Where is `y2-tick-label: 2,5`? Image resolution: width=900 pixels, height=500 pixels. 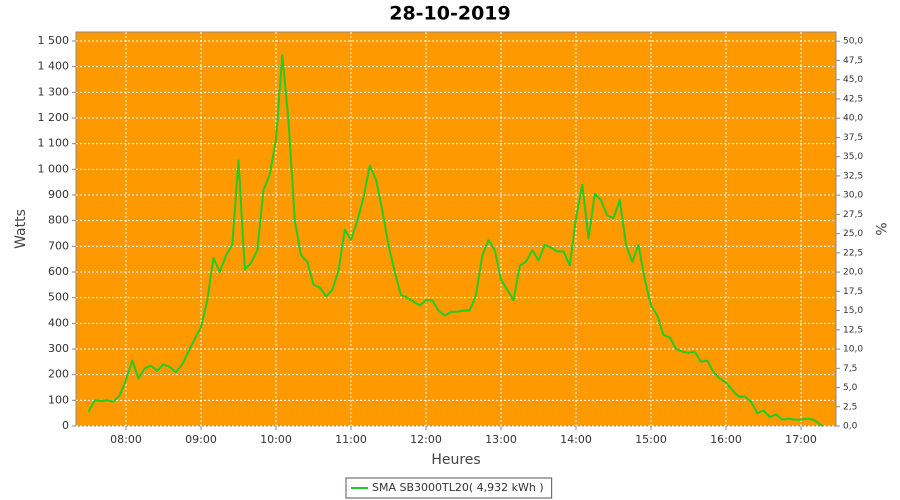 y2-tick-label: 2,5 is located at coordinates (850, 407).